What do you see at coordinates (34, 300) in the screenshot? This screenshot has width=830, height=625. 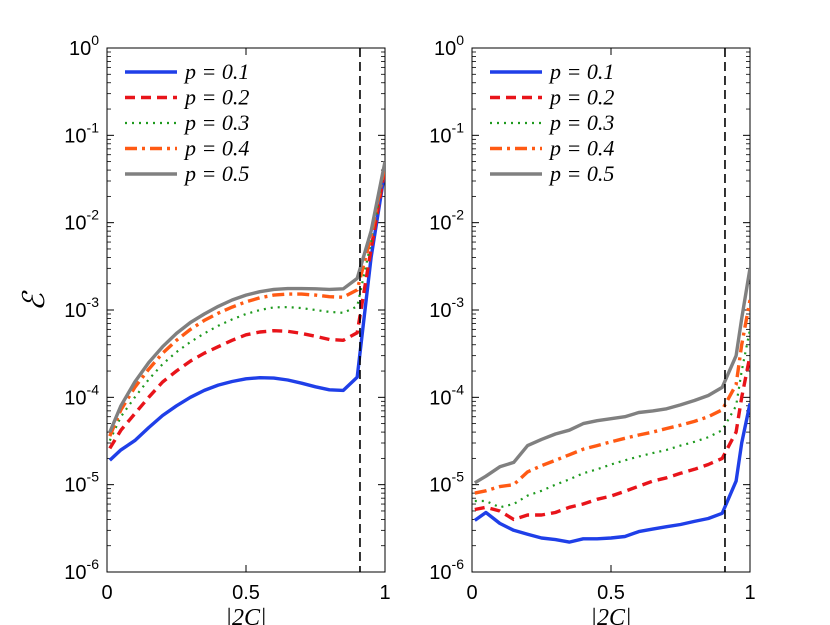 I see `y-axis-label: ℰ` at bounding box center [34, 300].